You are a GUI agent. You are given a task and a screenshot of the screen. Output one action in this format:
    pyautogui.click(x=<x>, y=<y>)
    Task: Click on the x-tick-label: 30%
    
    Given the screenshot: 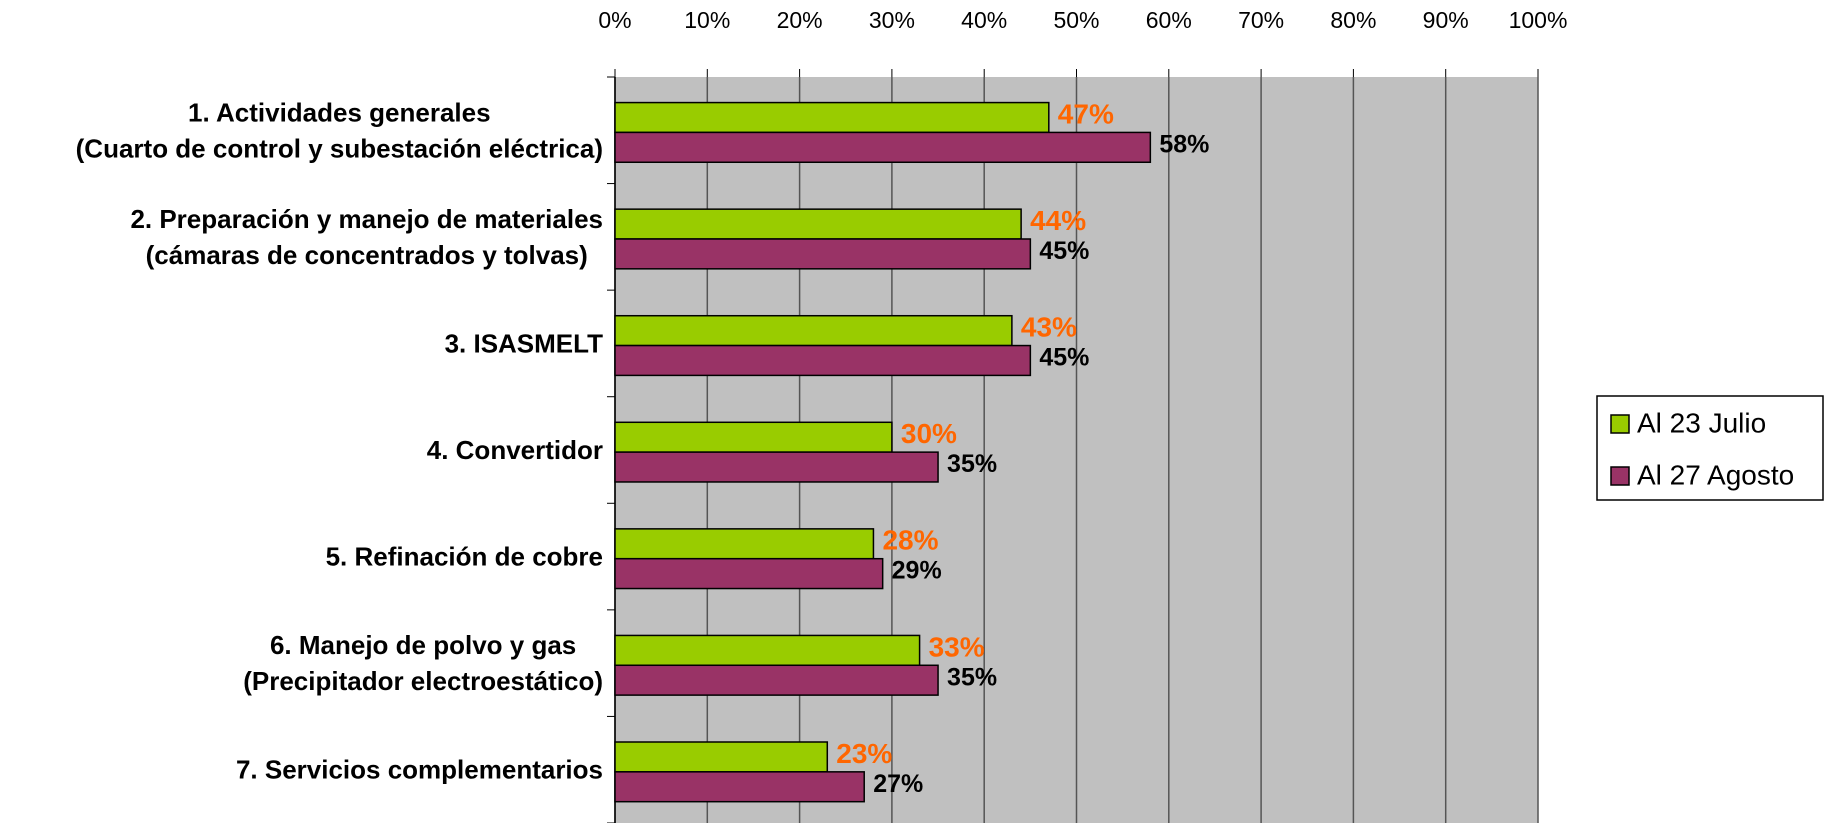 What is the action you would take?
    pyautogui.click(x=892, y=20)
    